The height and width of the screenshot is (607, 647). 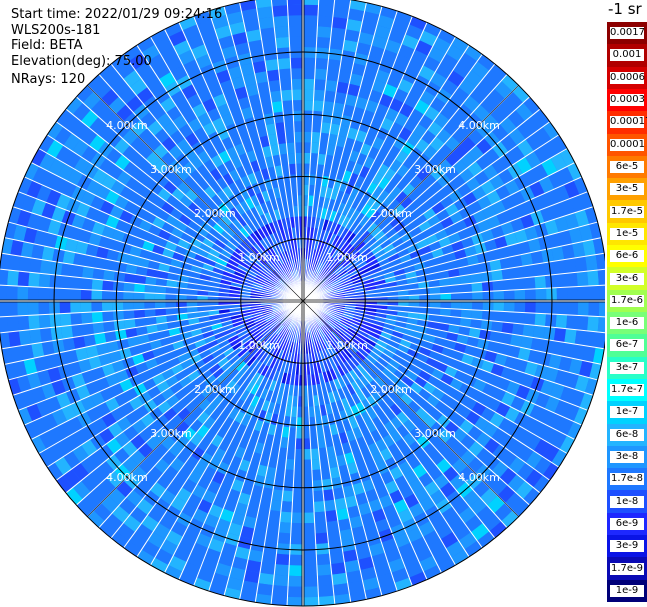 What do you see at coordinates (56, 30) in the screenshot?
I see `instrument-label: WLS200s-181` at bounding box center [56, 30].